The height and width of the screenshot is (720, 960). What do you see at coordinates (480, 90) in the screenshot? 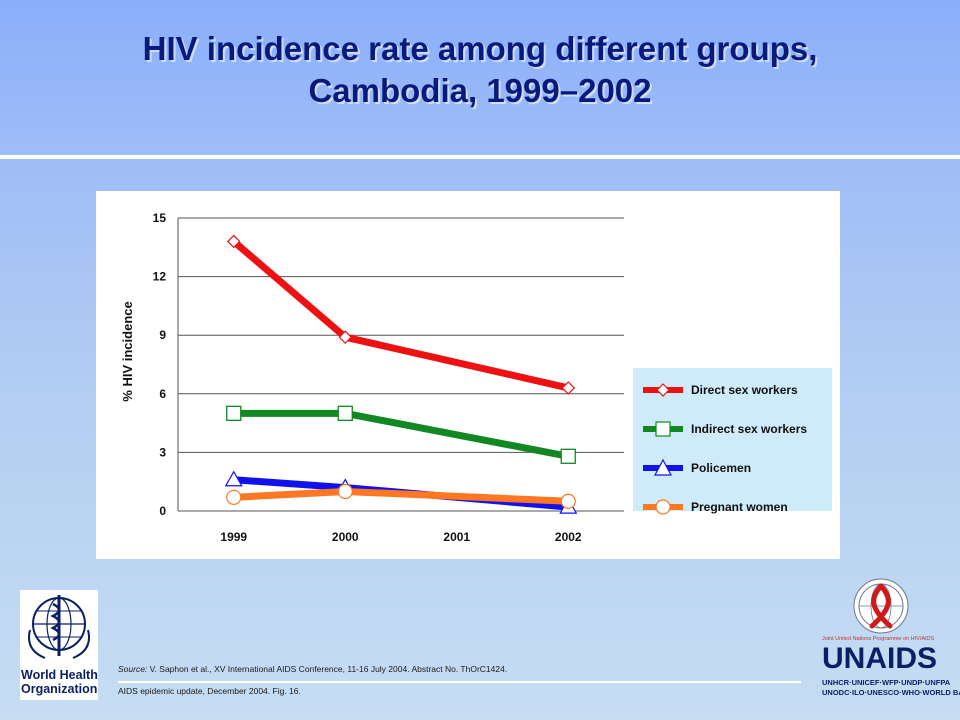
I see `title-line-2: Cambodia, 1999–2002` at bounding box center [480, 90].